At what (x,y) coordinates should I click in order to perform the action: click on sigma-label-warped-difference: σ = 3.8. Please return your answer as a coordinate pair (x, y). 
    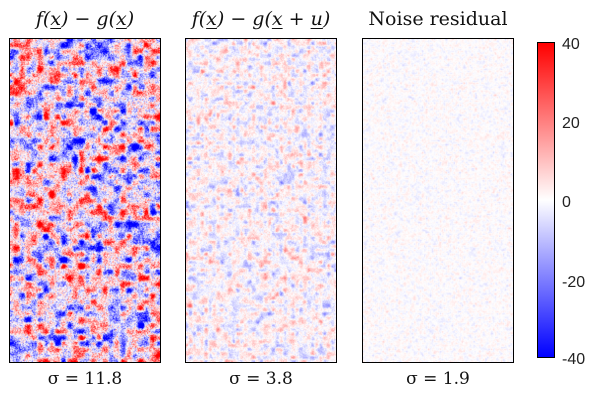
    Looking at the image, I should click on (261, 379).